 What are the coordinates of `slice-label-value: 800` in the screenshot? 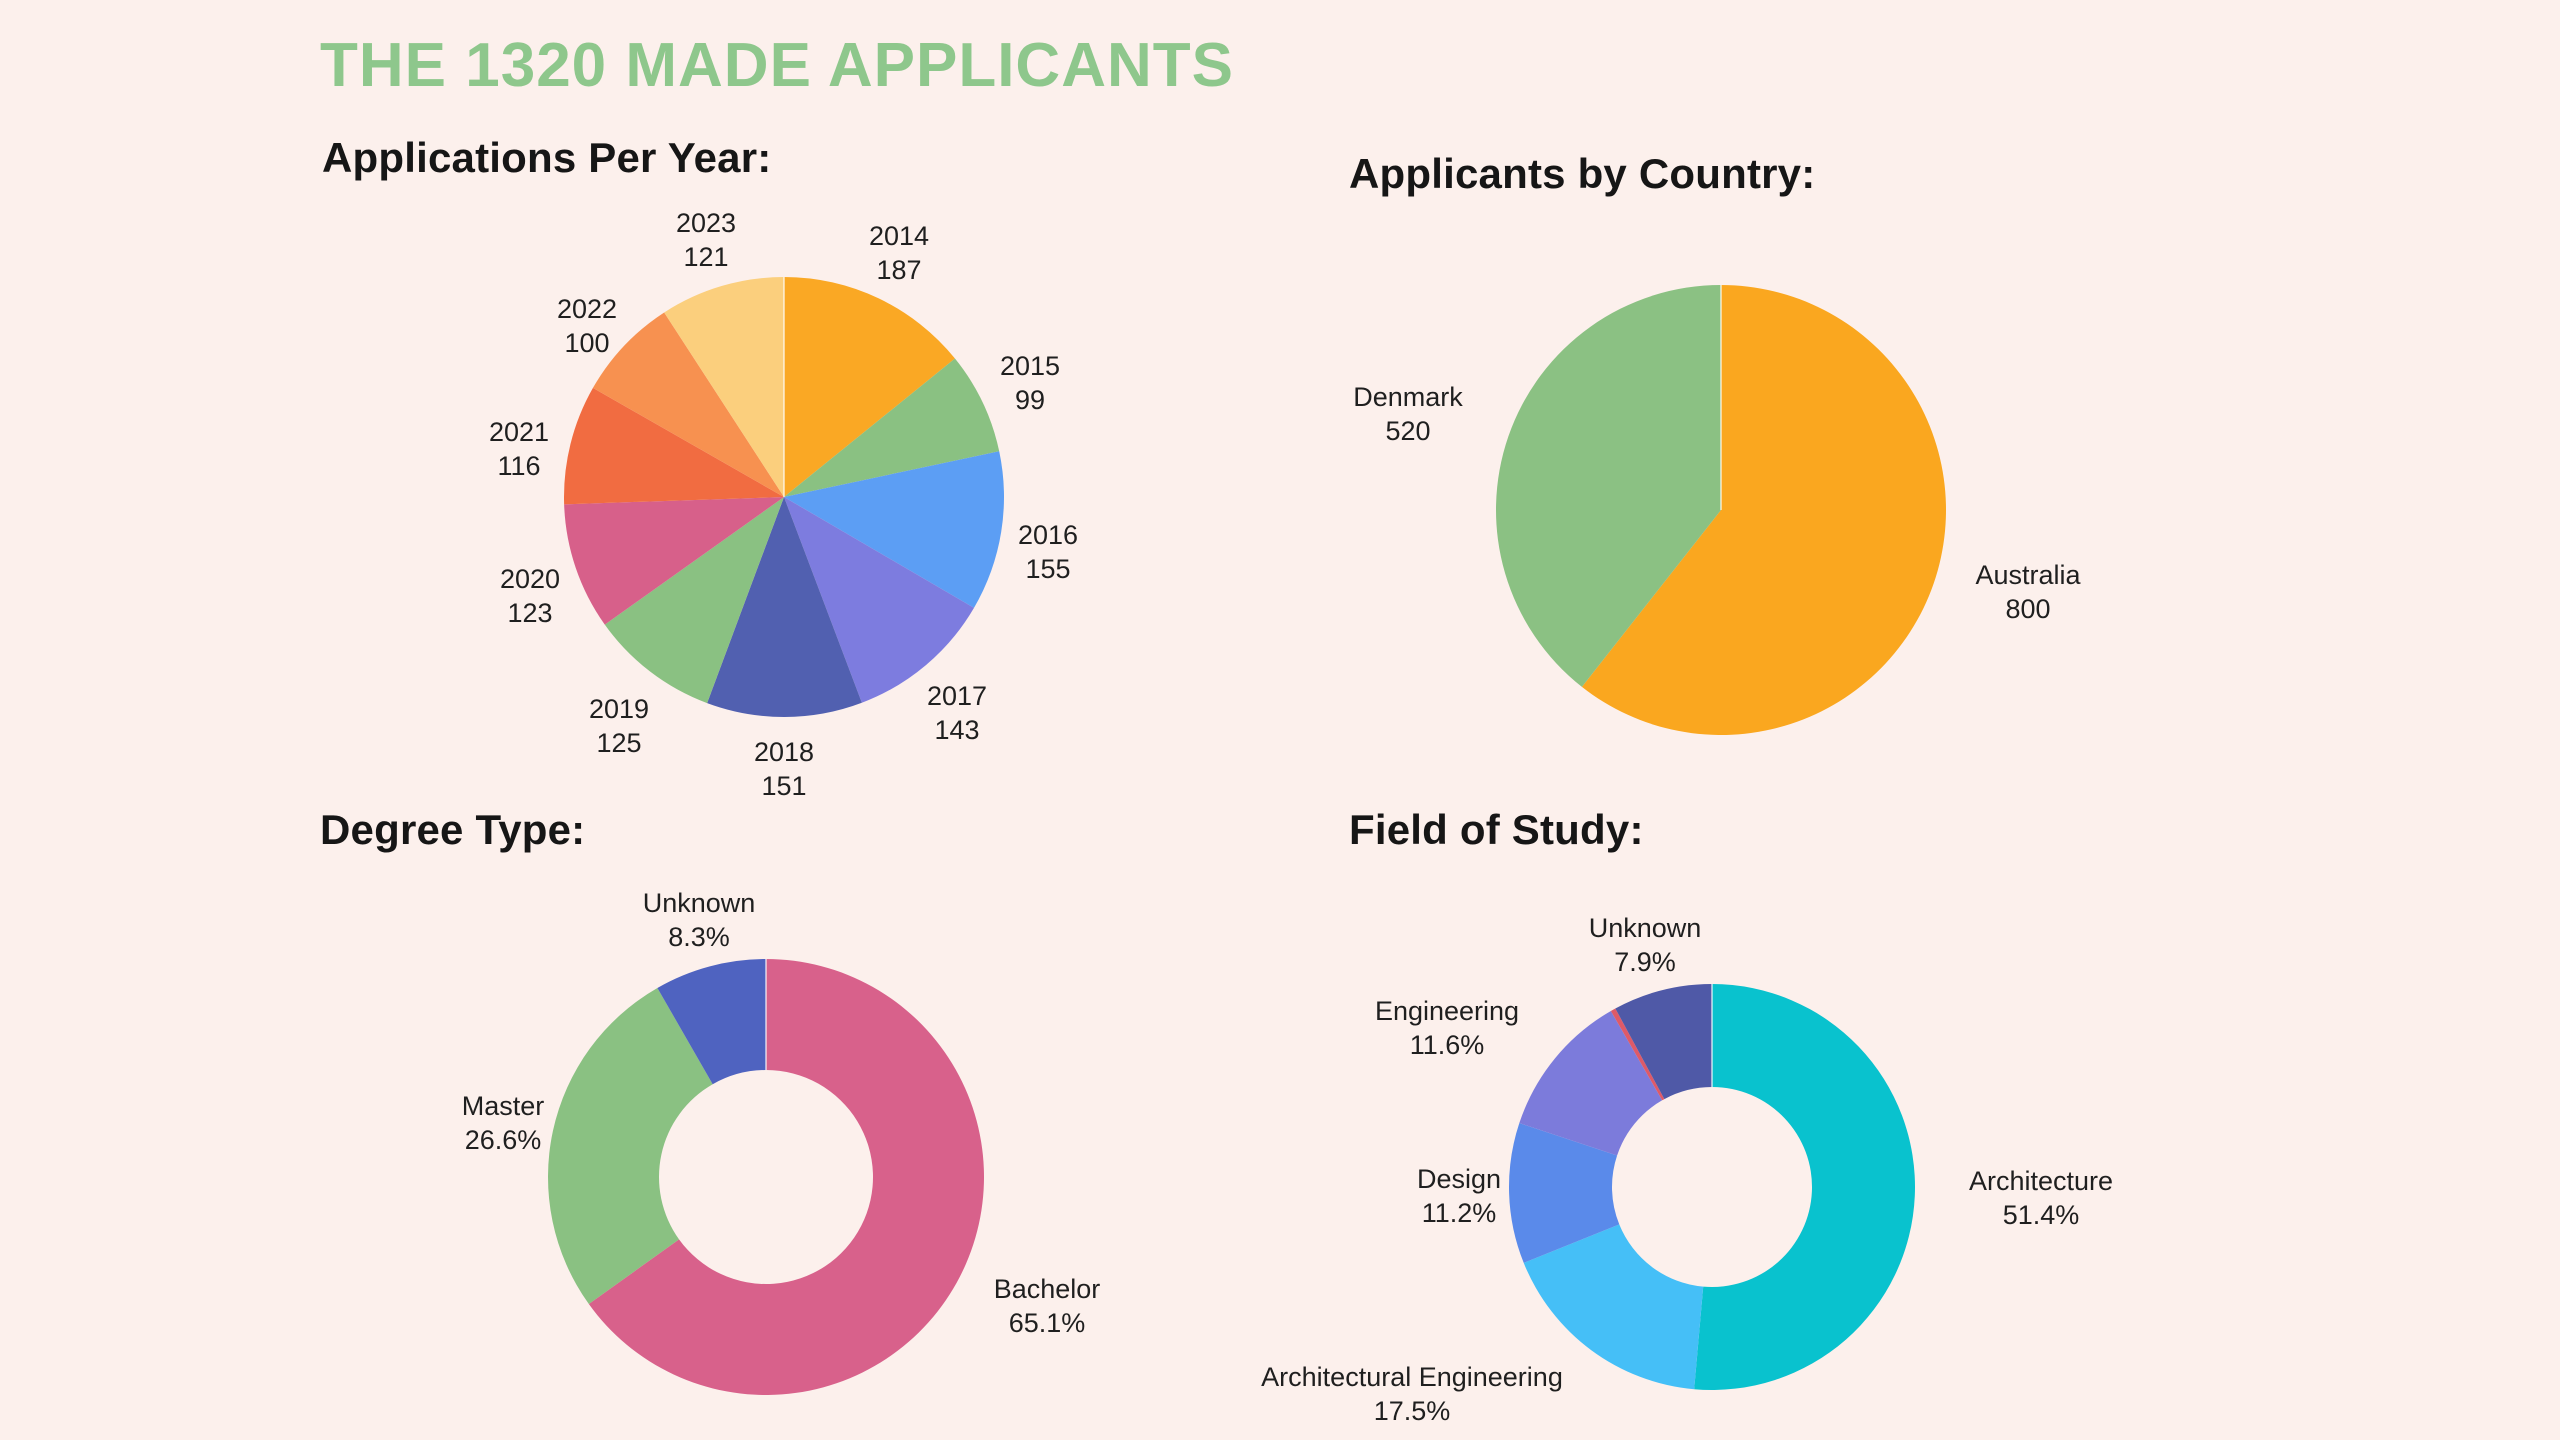 It's located at (2028, 609).